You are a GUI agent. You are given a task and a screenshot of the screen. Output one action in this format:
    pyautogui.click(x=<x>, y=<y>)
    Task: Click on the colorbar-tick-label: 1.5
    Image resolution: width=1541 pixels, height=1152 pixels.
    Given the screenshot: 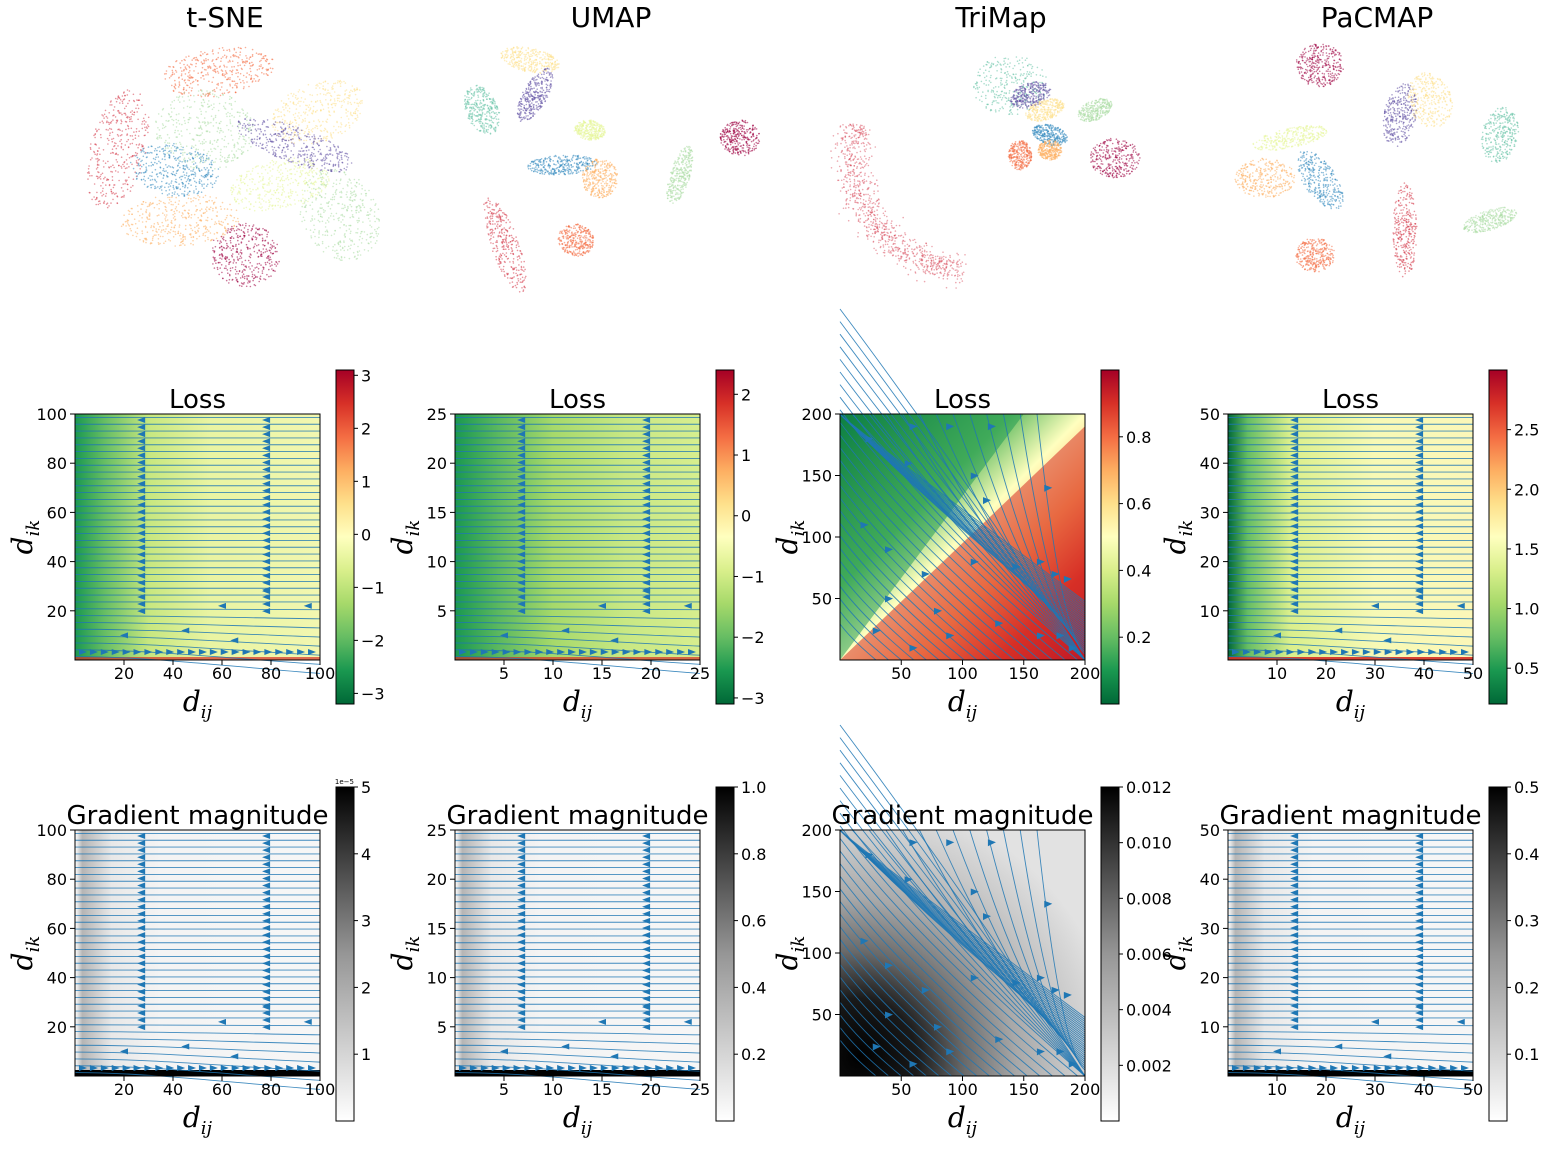 What is the action you would take?
    pyautogui.click(x=1526, y=549)
    